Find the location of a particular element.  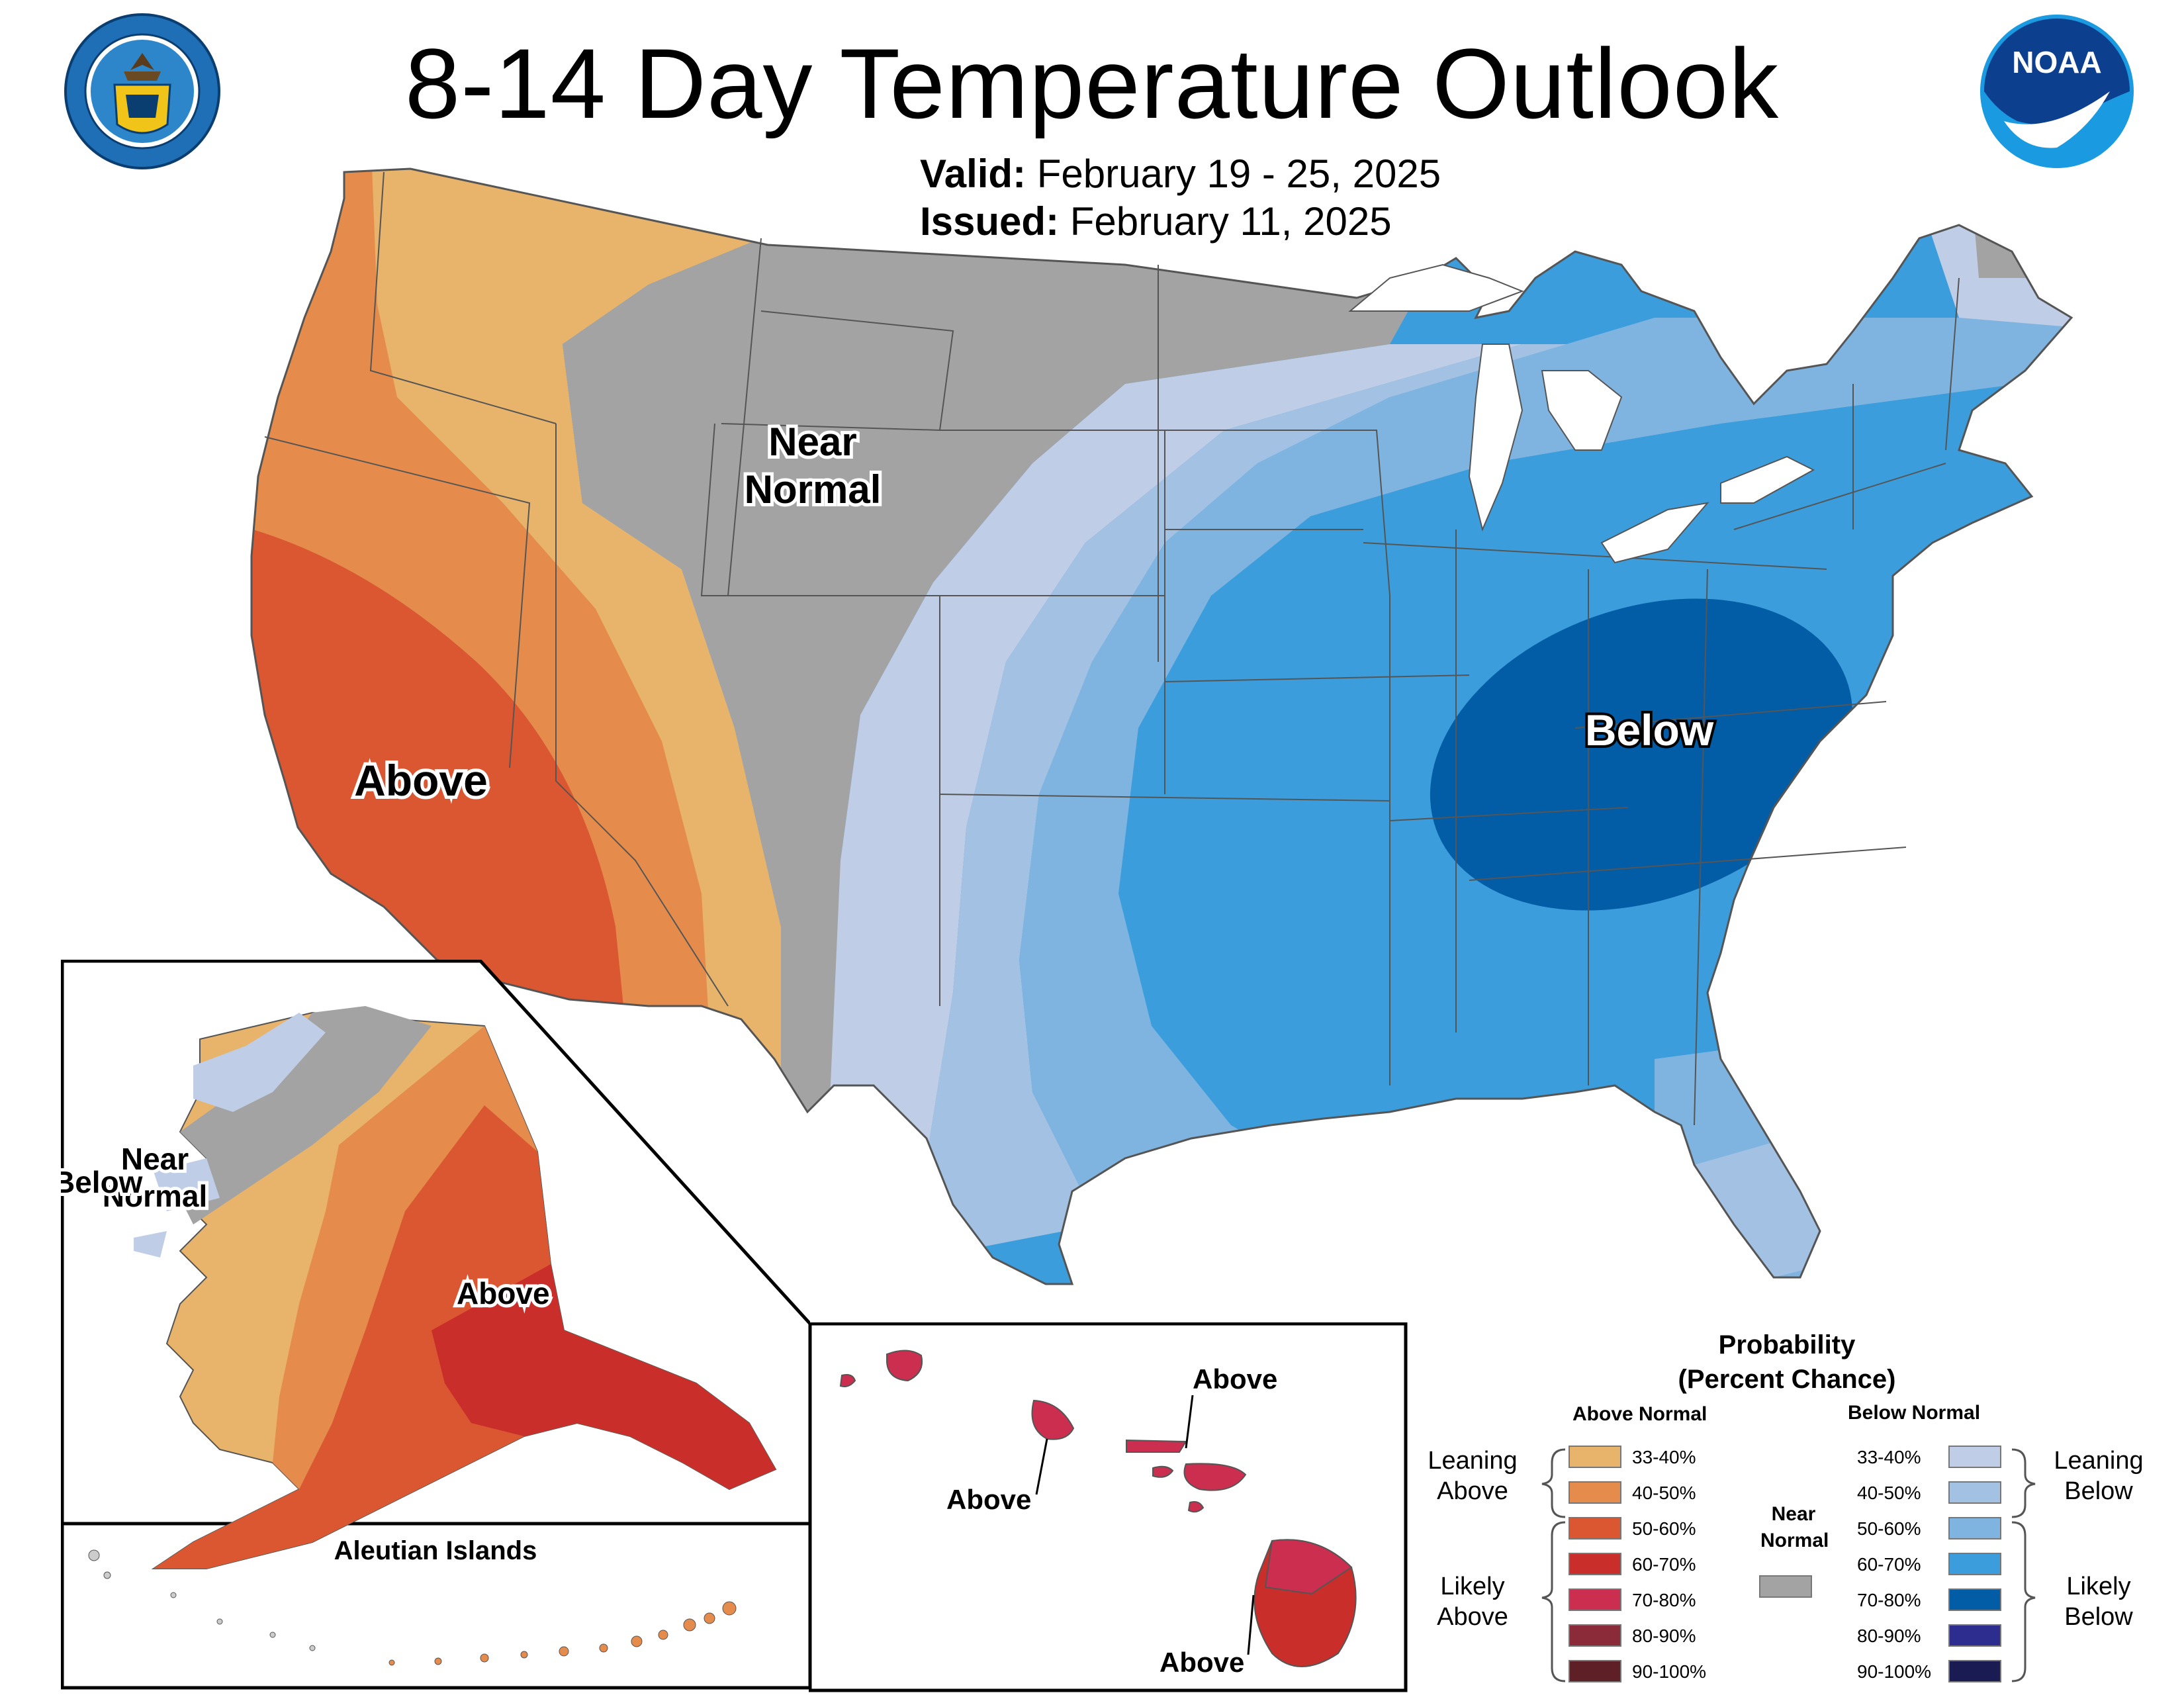

legend-below-range: 40-50% is located at coordinates (1889, 1493).